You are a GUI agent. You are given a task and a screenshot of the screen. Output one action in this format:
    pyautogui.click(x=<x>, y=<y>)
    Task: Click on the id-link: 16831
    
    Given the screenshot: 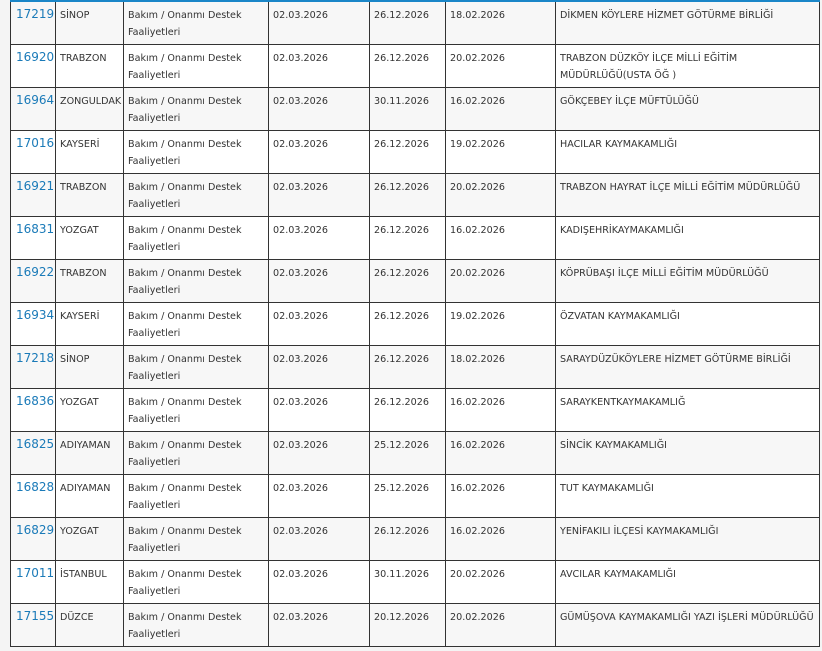 What is the action you would take?
    pyautogui.click(x=35, y=229)
    